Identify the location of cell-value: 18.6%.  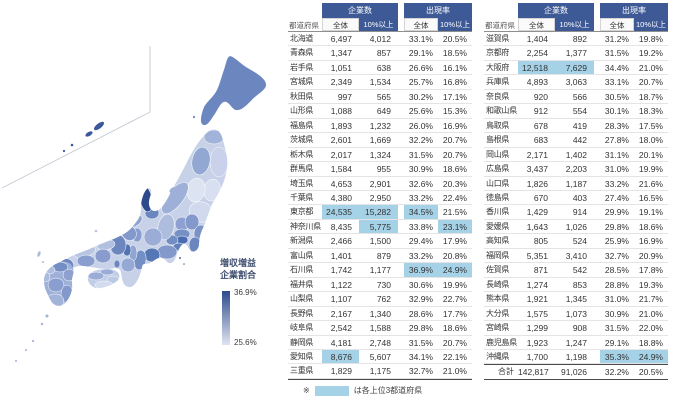
(650, 226).